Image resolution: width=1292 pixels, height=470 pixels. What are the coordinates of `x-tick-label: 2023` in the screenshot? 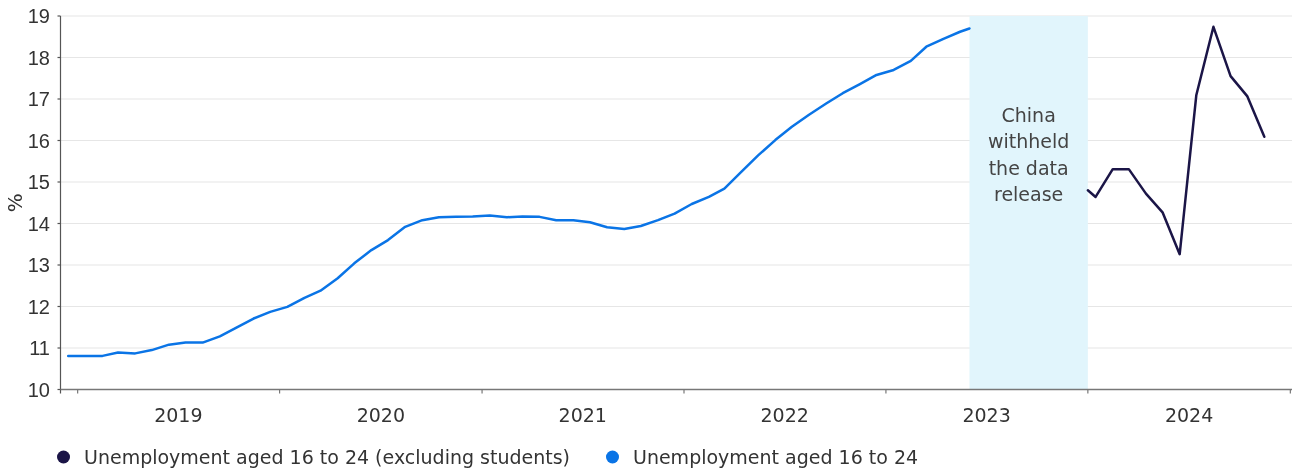 It's located at (986, 415).